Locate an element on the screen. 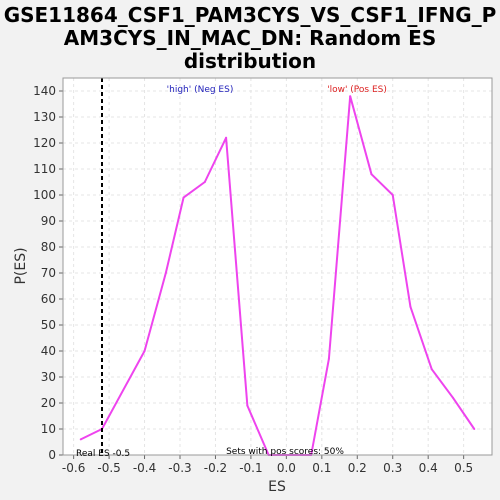 Image resolution: width=500 pixels, height=500 pixels. y-tick-label: 10 is located at coordinates (48, 429).